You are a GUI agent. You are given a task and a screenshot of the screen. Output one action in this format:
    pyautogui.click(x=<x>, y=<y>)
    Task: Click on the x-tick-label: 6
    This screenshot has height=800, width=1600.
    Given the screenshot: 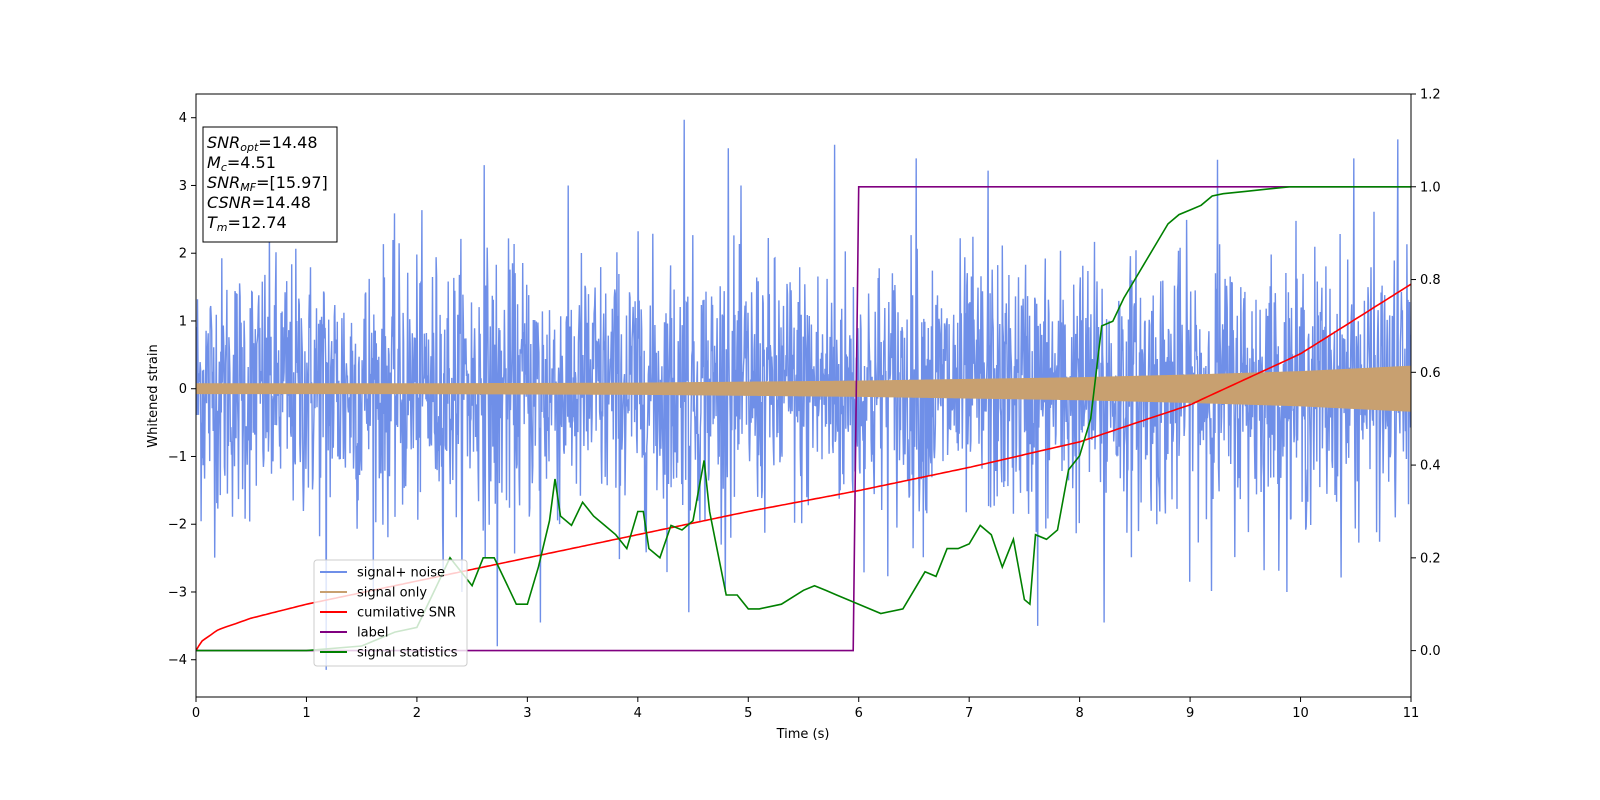 What is the action you would take?
    pyautogui.click(x=859, y=713)
    